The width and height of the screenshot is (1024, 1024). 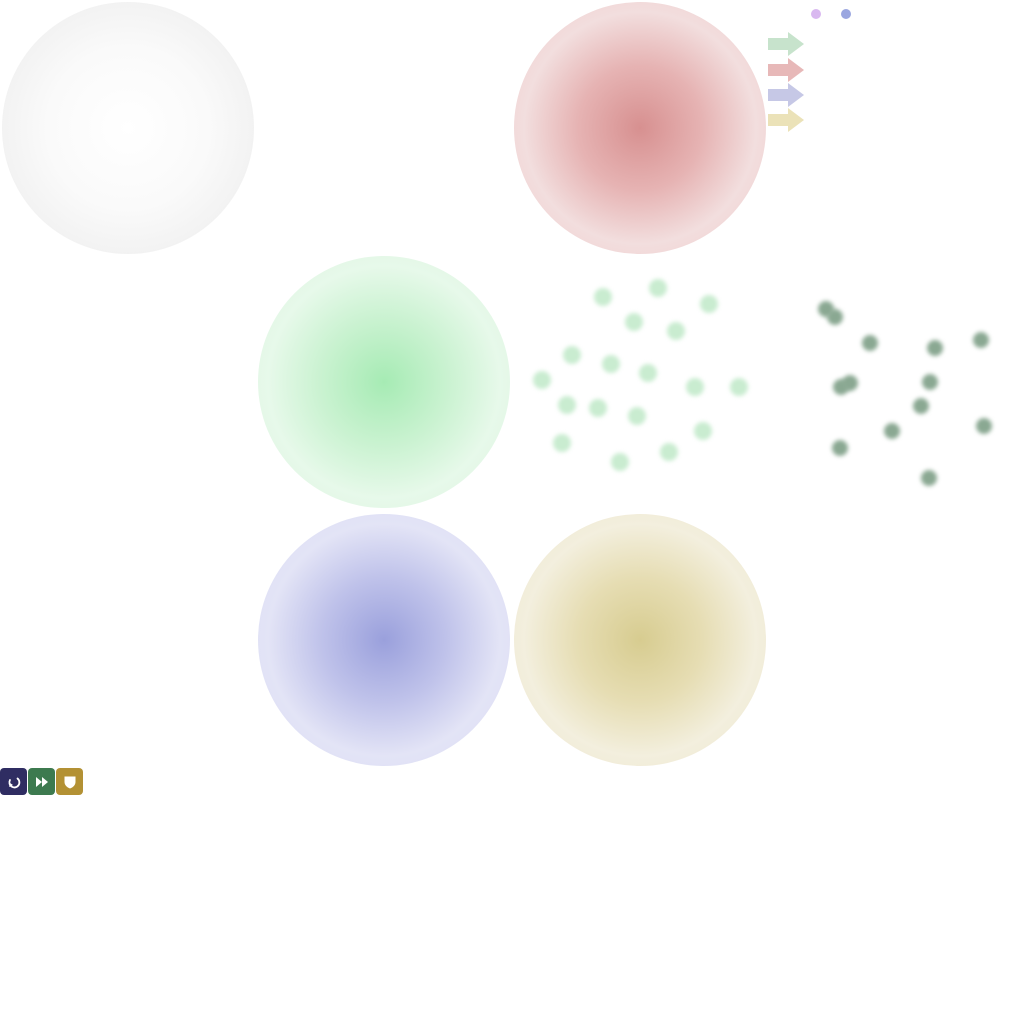 What do you see at coordinates (384, 640) in the screenshot?
I see `blue-orb` at bounding box center [384, 640].